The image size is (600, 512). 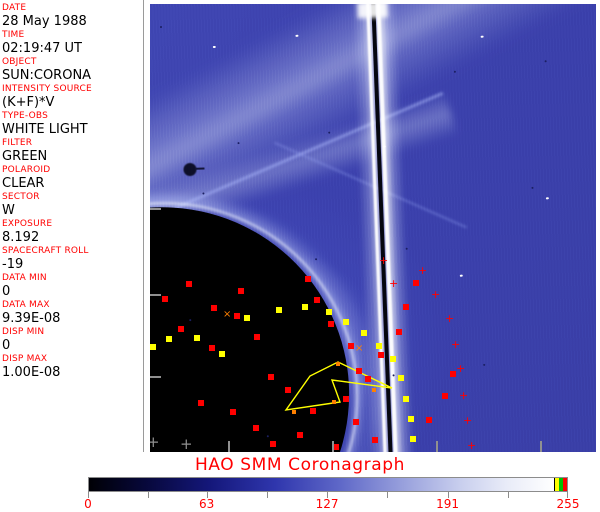 I want to click on field-label-time: TIME, so click(x=13, y=35).